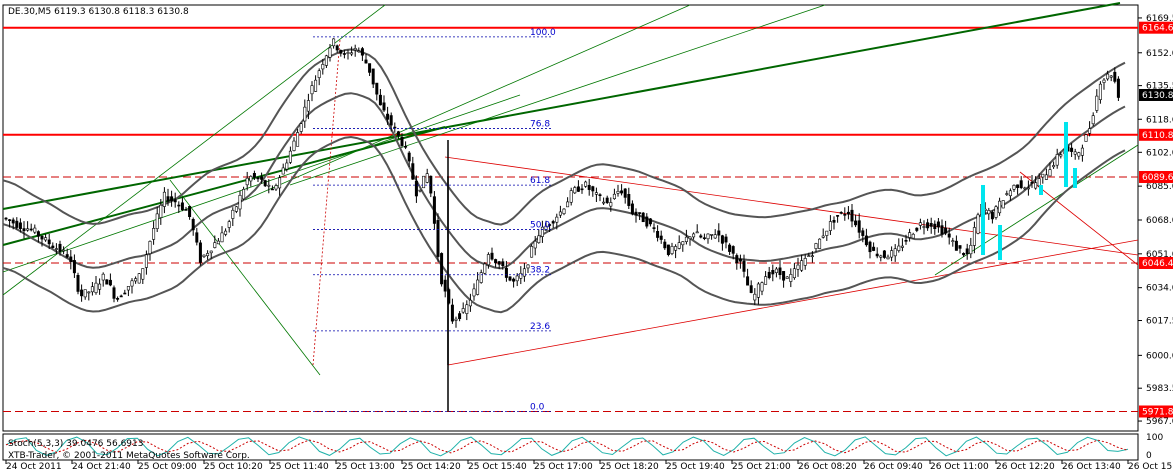 This screenshot has width=1173, height=473. I want to click on y-tick-label: 6169.5, so click(1159, 19).